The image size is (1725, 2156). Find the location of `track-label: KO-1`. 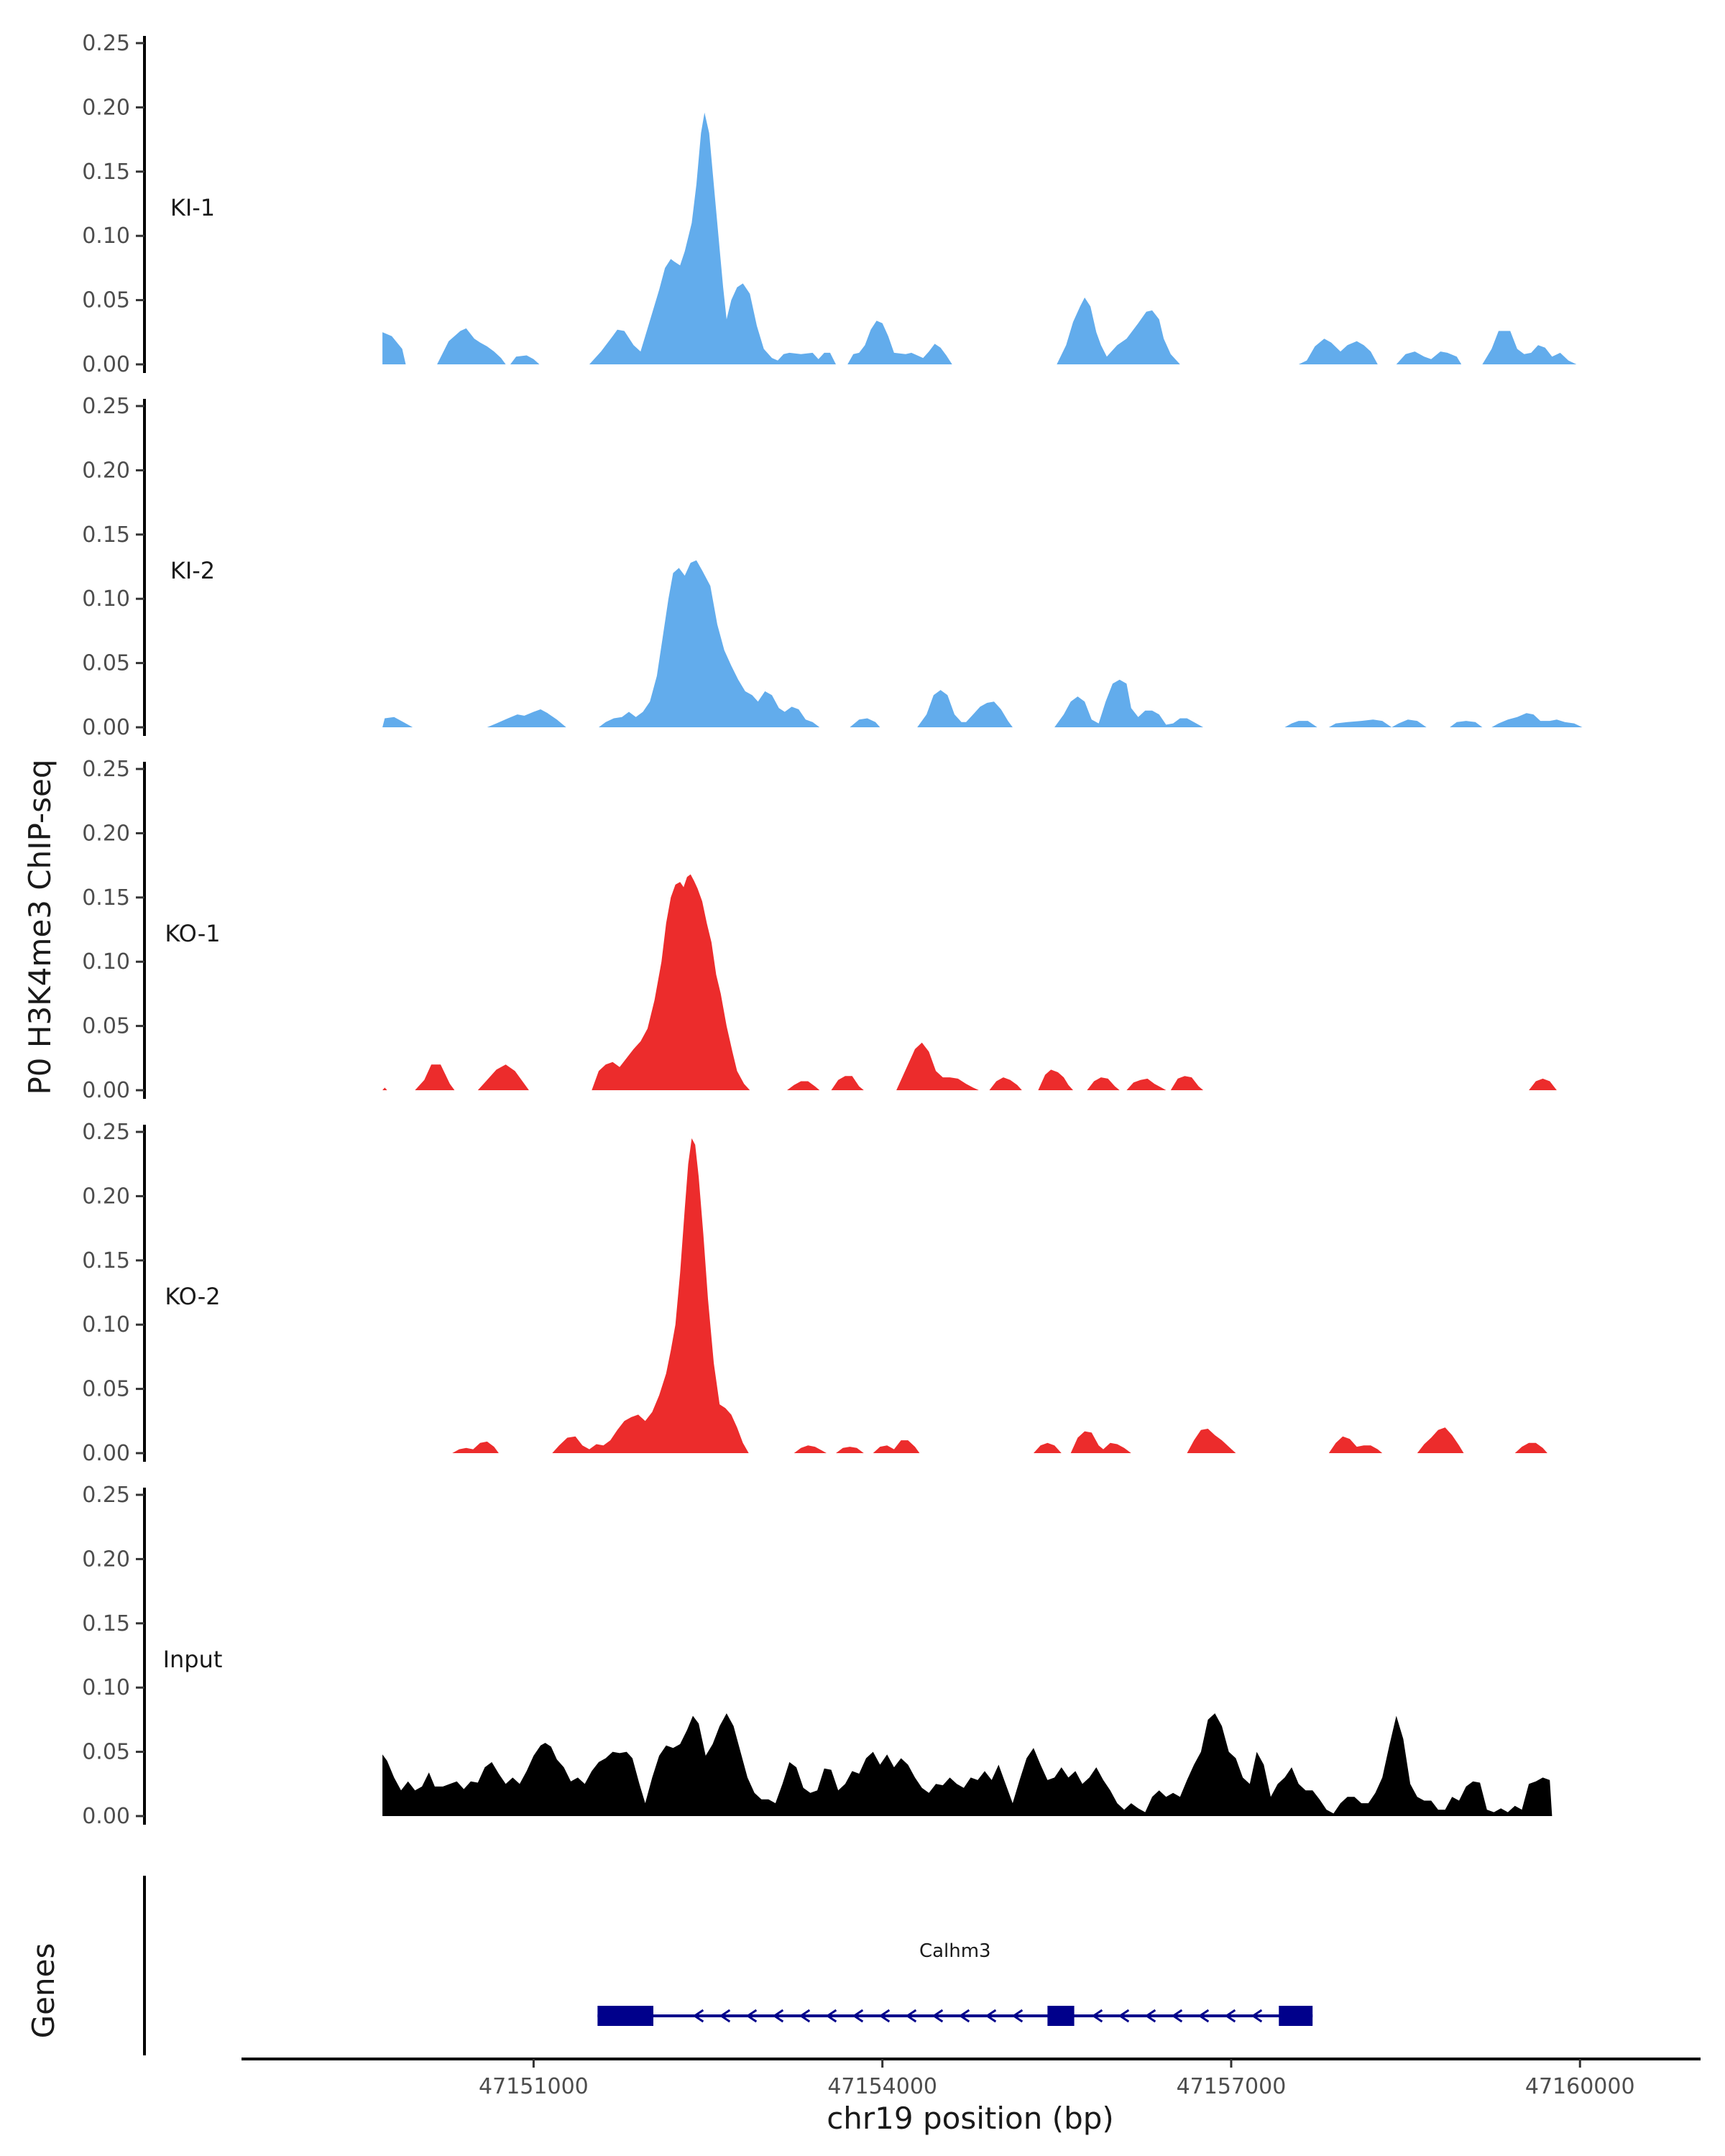

track-label: KO-1 is located at coordinates (192, 934).